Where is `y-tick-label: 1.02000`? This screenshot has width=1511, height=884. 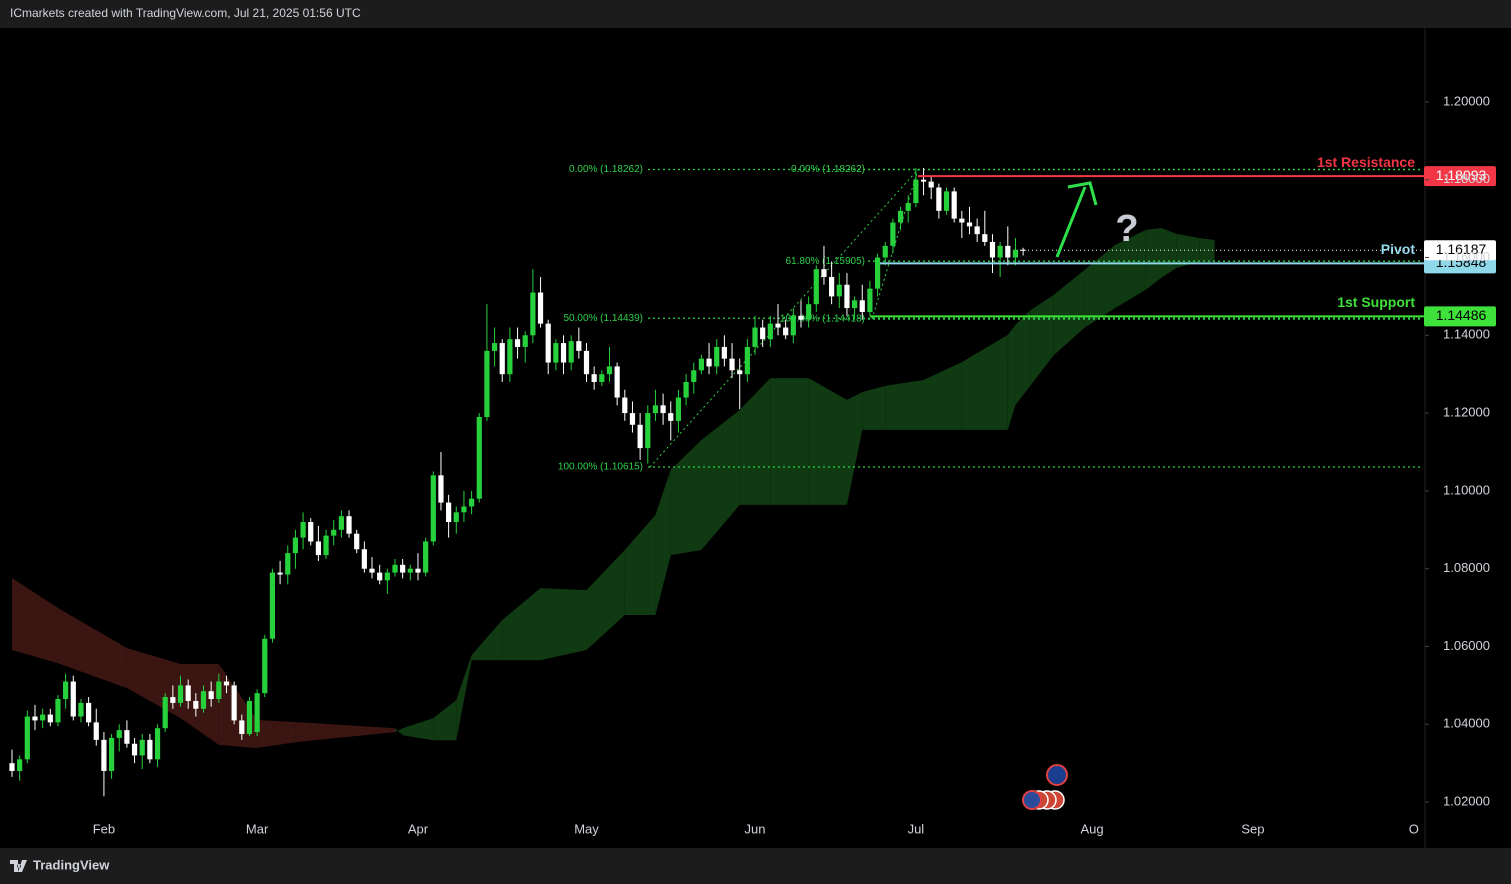 y-tick-label: 1.02000 is located at coordinates (1466, 801).